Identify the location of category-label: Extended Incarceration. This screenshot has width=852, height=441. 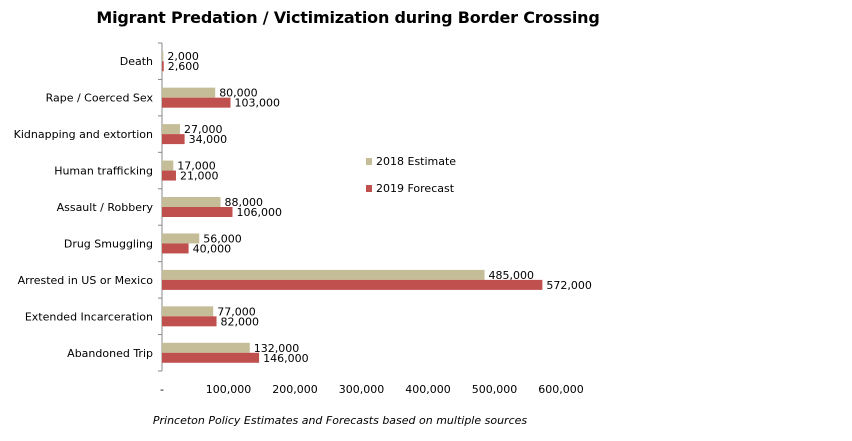
(89, 316).